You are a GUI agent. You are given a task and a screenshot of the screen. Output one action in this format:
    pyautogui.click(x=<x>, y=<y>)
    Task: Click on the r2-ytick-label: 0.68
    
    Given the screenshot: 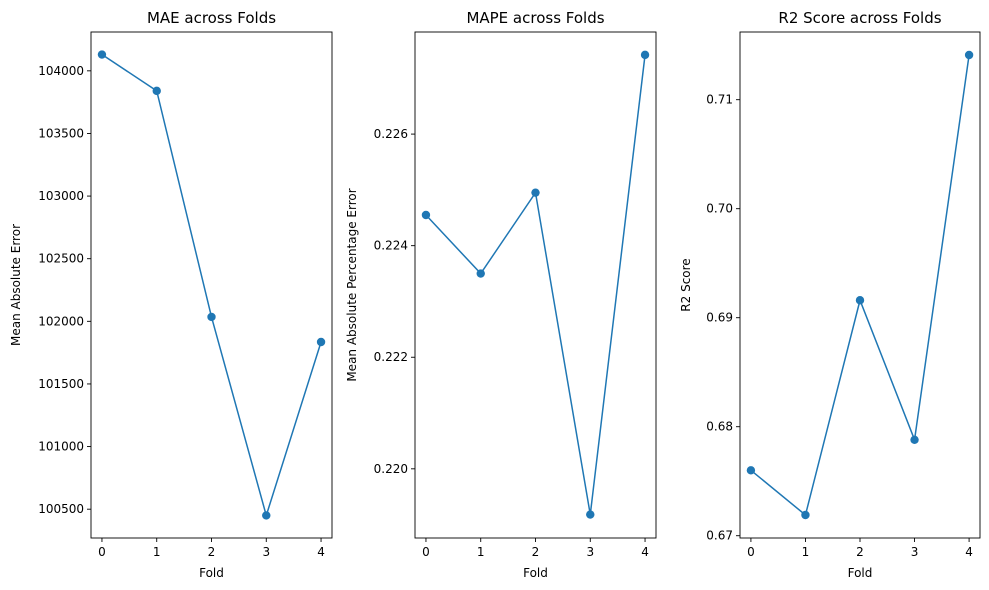 What is the action you would take?
    pyautogui.click(x=719, y=427)
    